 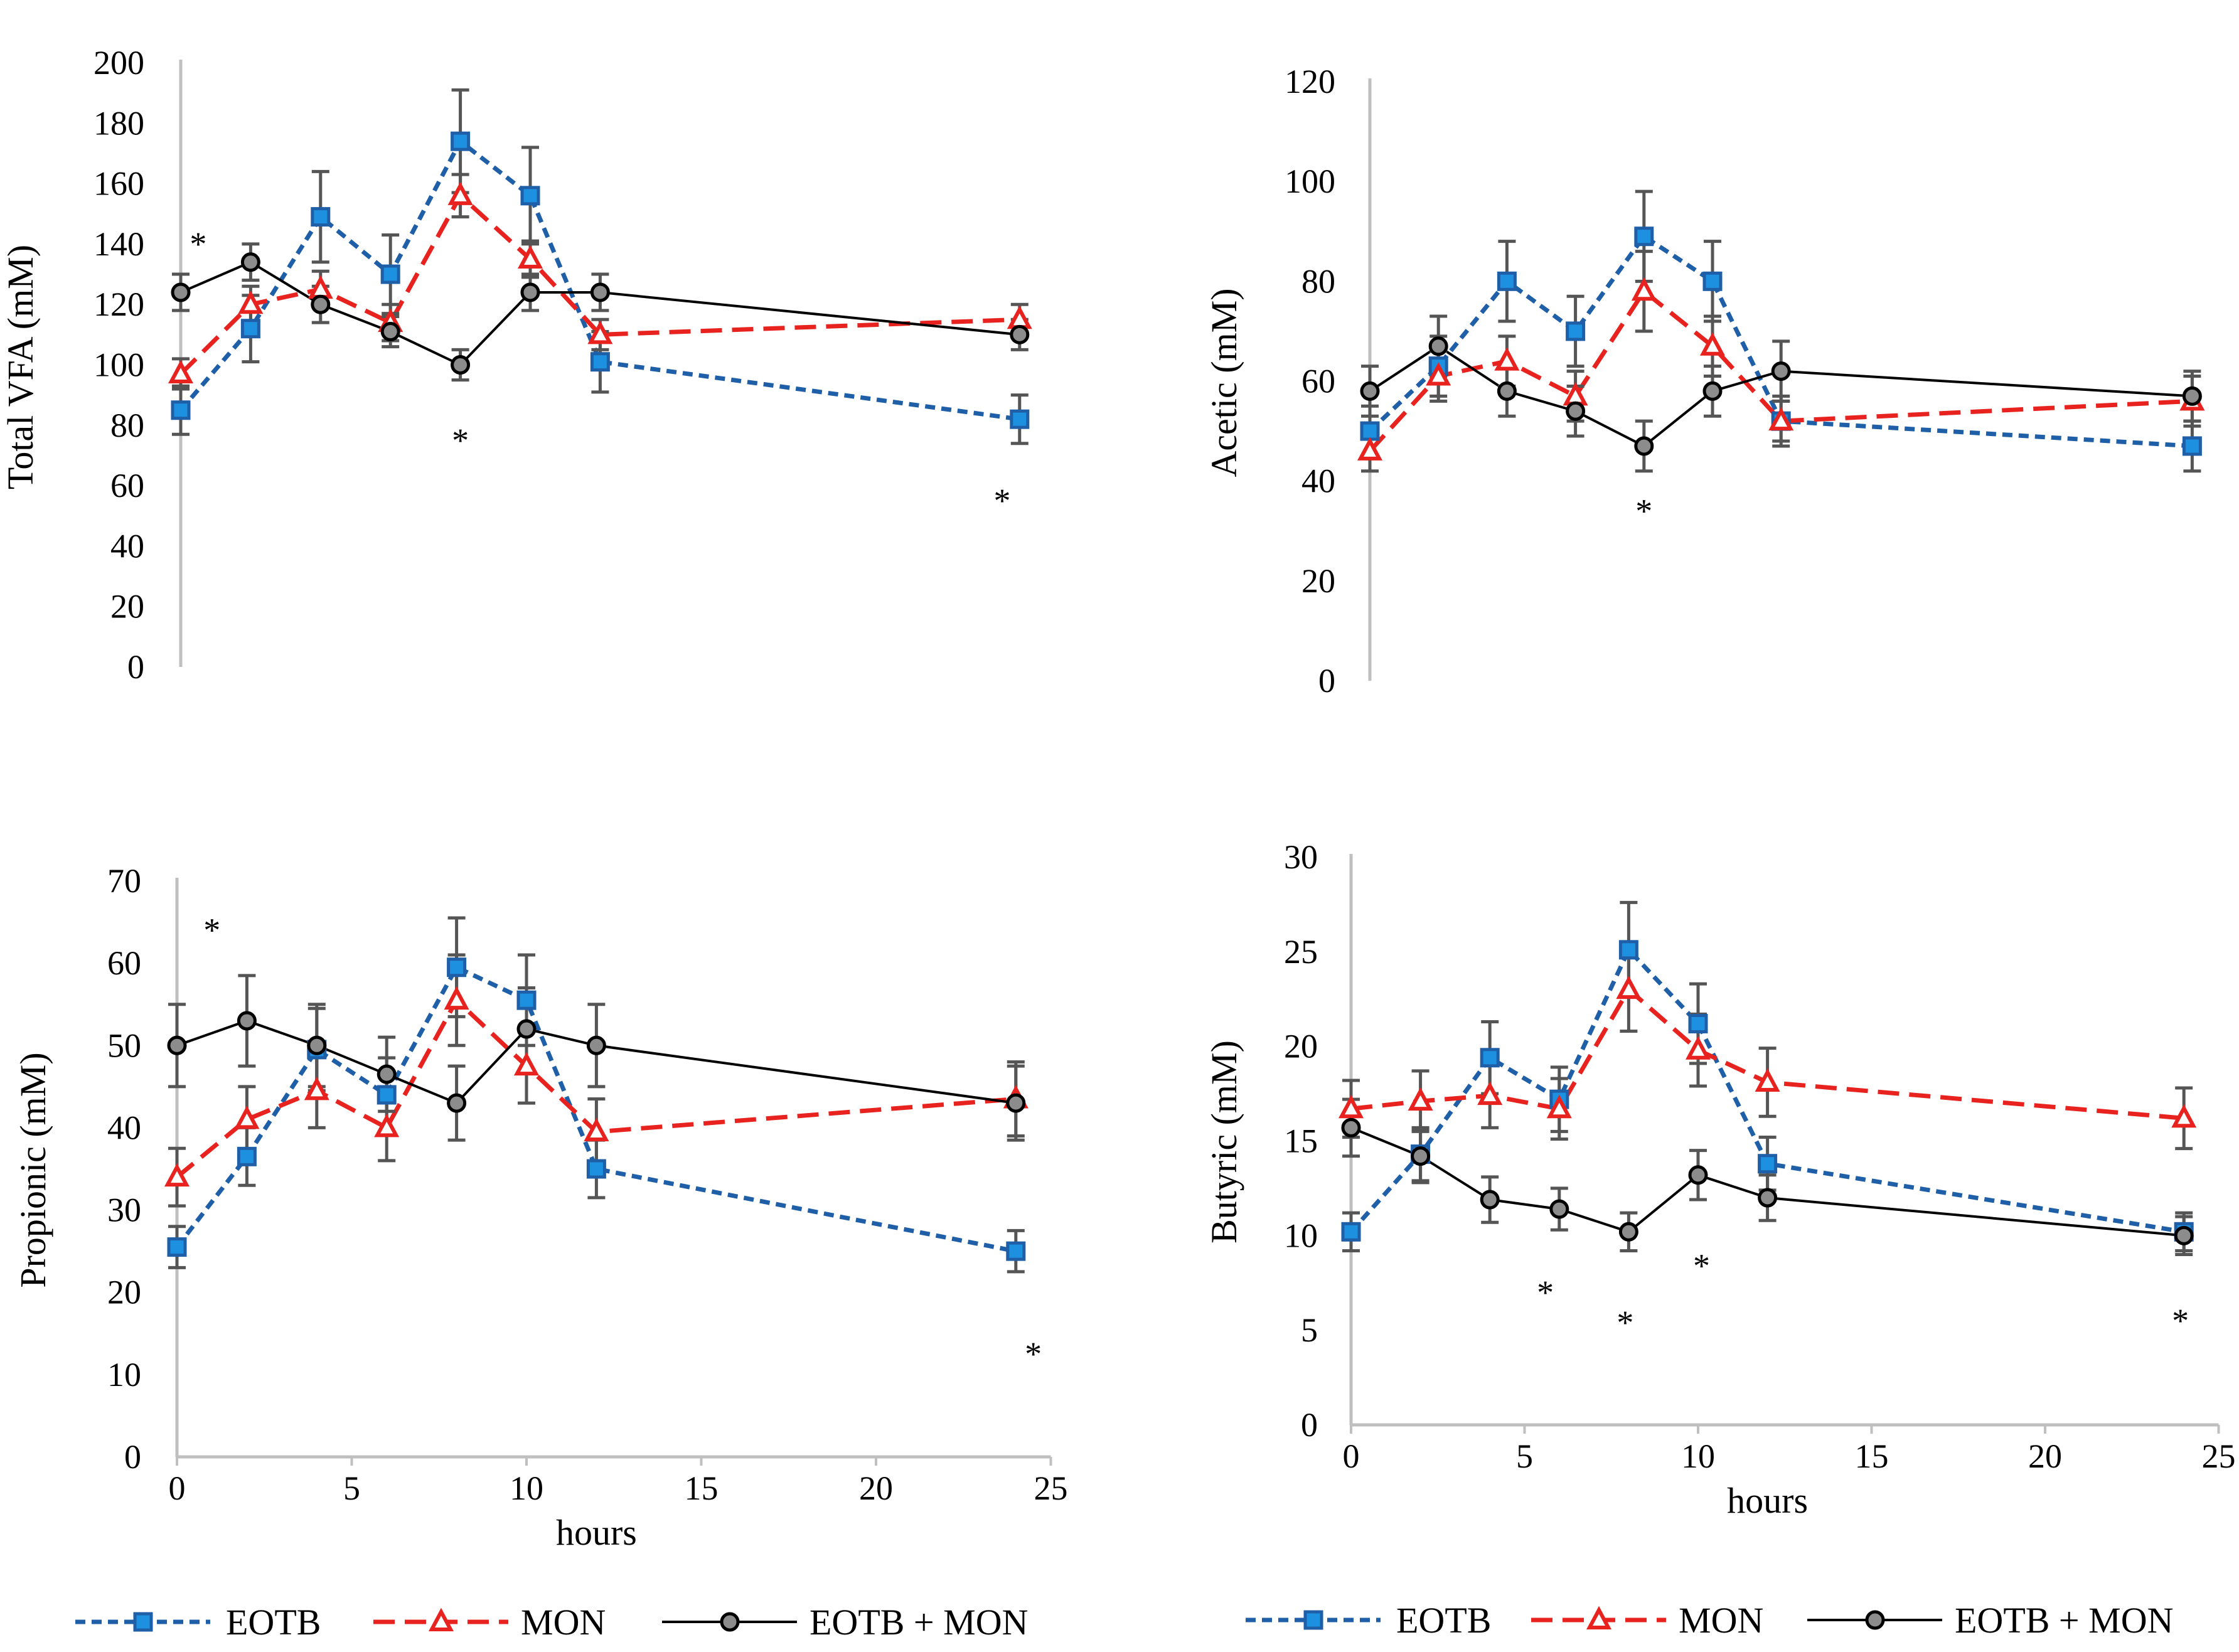 I want to click on y-tick-label: 140, so click(x=119, y=244).